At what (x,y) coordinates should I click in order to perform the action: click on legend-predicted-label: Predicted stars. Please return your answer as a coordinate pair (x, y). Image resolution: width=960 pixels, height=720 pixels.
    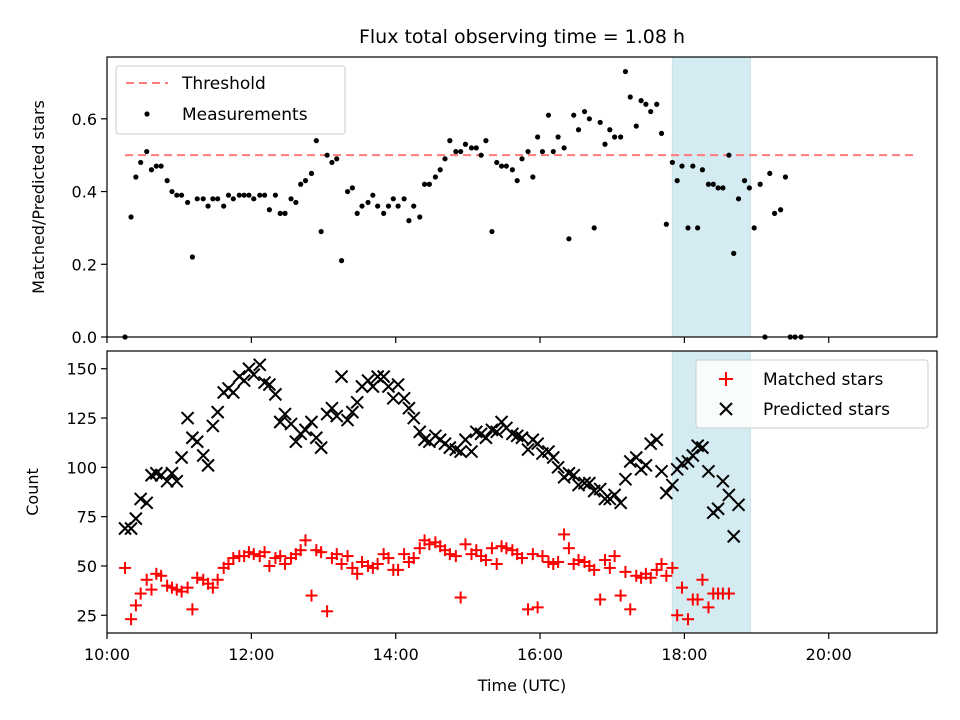
    Looking at the image, I should click on (826, 410).